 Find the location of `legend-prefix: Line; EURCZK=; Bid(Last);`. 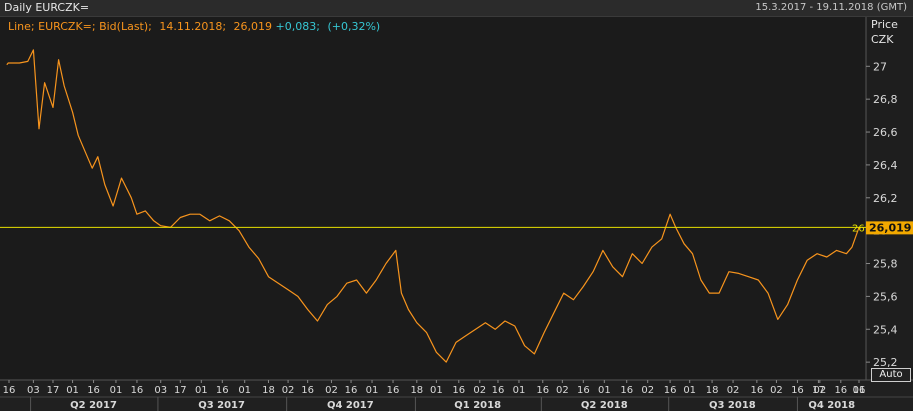

legend-prefix: Line; EURCZK=; Bid(Last); is located at coordinates (80, 26).